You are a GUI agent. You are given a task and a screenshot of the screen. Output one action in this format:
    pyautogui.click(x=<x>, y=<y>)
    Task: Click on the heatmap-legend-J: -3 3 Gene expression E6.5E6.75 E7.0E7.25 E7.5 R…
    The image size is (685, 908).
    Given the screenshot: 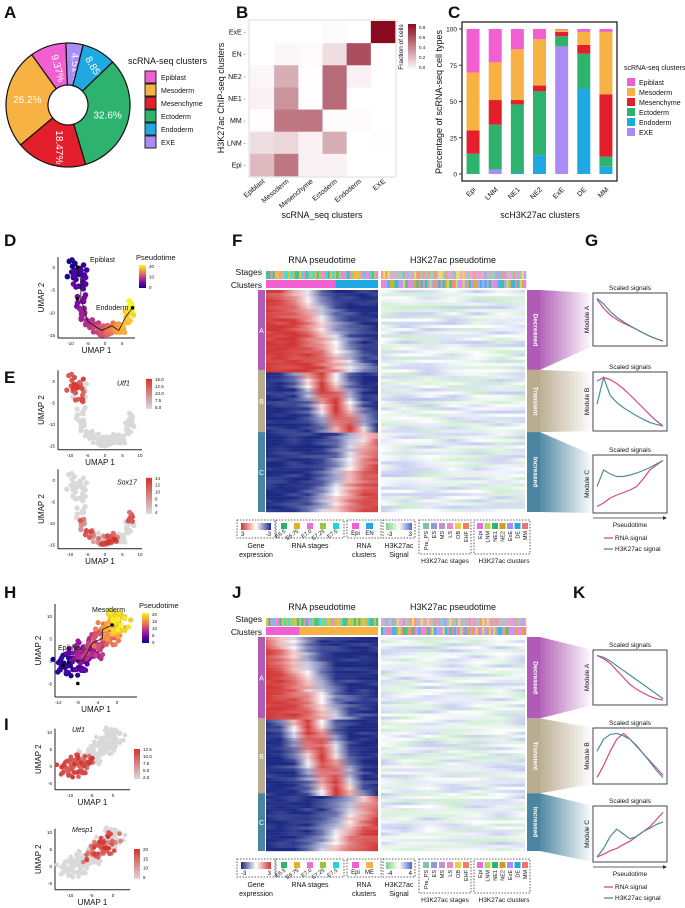 What is the action you would take?
    pyautogui.click(x=383, y=881)
    